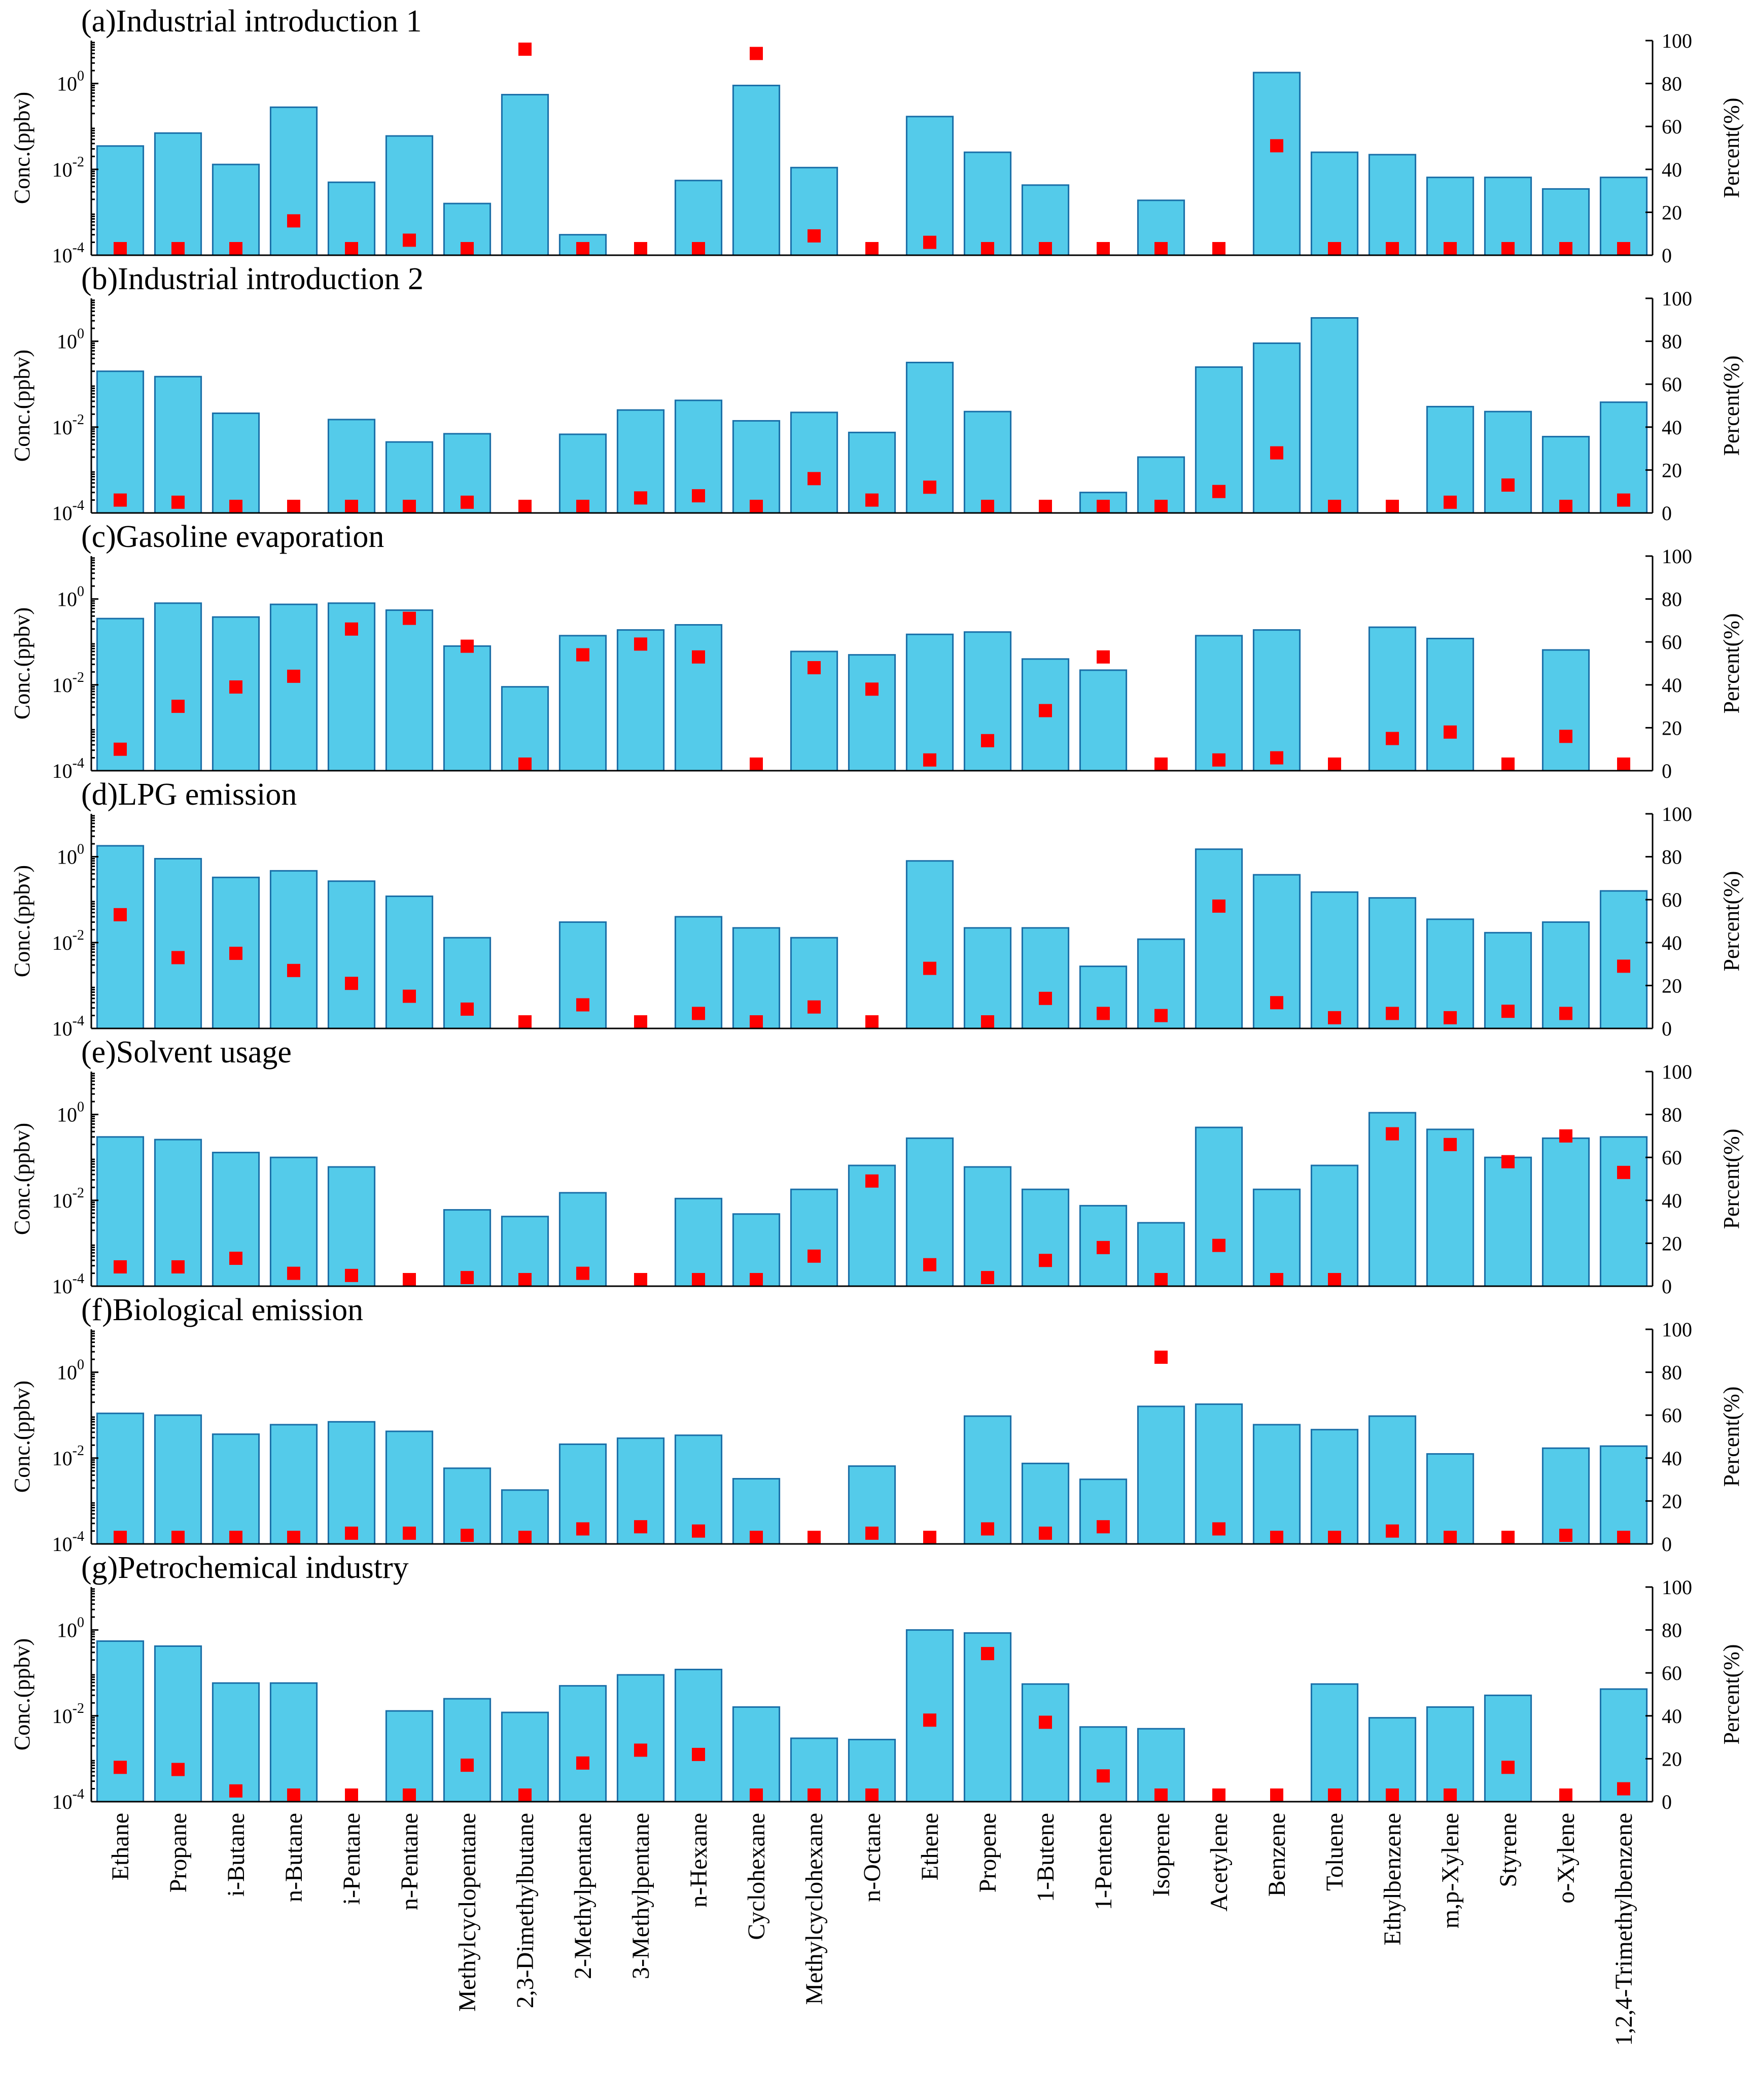 The image size is (1753, 2100). I want to click on bar-propene, so click(987, 1226).